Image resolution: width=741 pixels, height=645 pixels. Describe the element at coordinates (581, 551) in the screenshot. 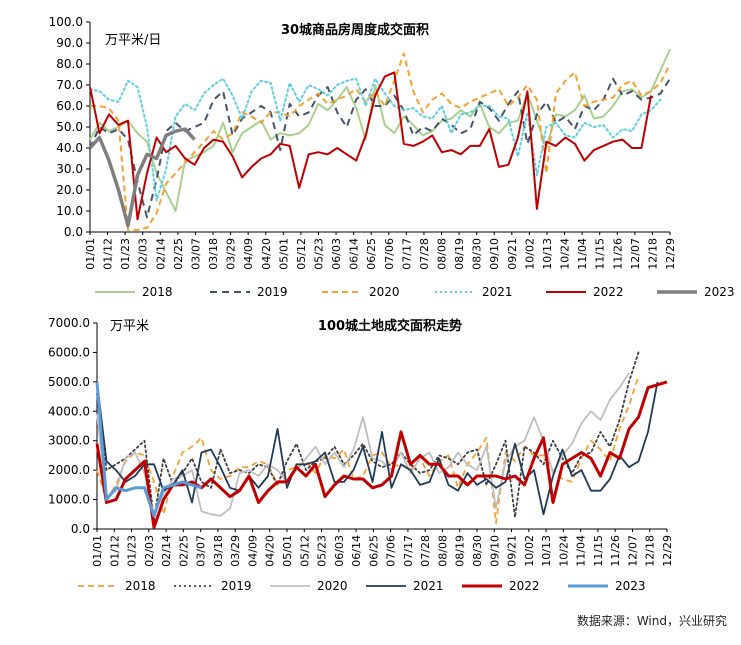

I see `chart2-x-tick-label: 11/04` at that location.